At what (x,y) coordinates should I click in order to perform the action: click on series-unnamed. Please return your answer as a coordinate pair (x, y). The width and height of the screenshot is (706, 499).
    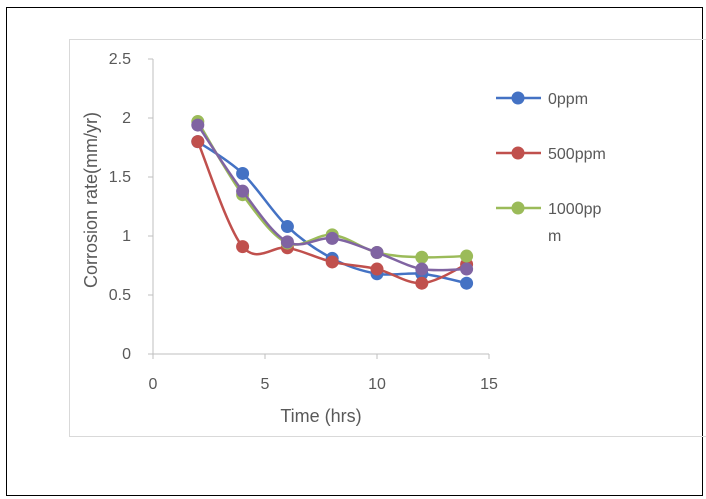
    Looking at the image, I should click on (332, 197).